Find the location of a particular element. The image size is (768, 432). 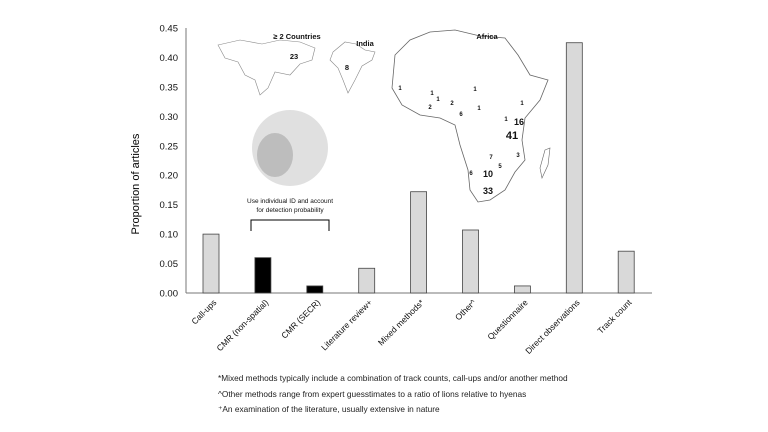

map-count: 10 is located at coordinates (488, 174).